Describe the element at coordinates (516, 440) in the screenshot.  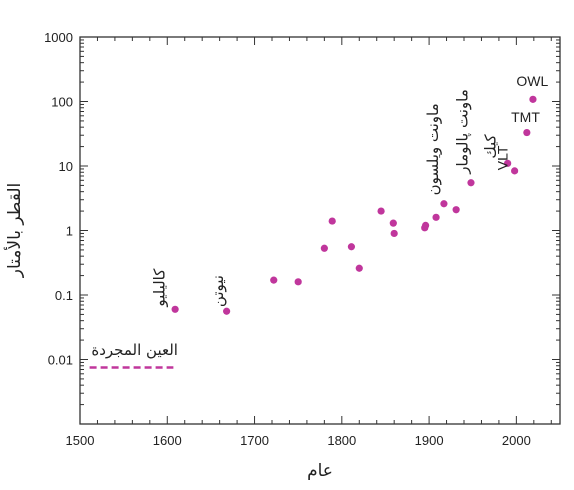
I see `x-tick-label: 2000` at that location.